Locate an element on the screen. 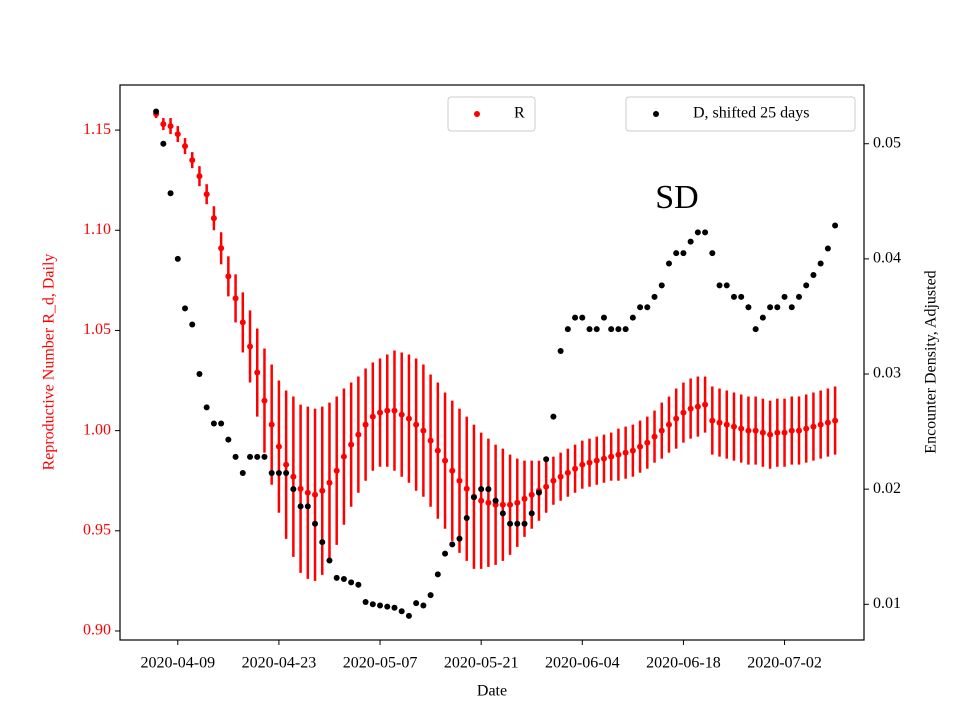  y-tick-label: 1.15 is located at coordinates (97, 129).